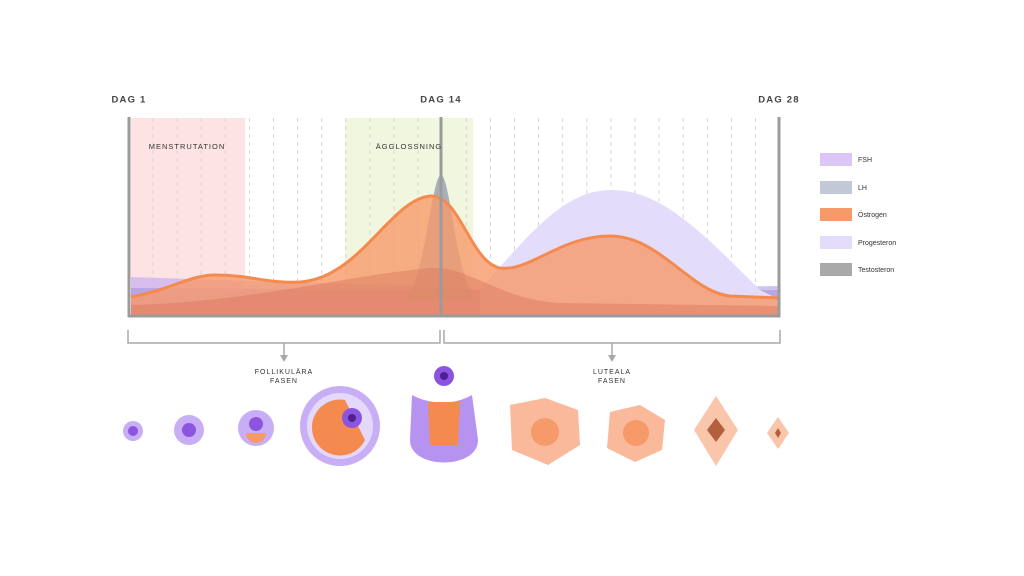  Describe the element at coordinates (612, 372) in the screenshot. I see `phase-label: LUTEALA` at that location.